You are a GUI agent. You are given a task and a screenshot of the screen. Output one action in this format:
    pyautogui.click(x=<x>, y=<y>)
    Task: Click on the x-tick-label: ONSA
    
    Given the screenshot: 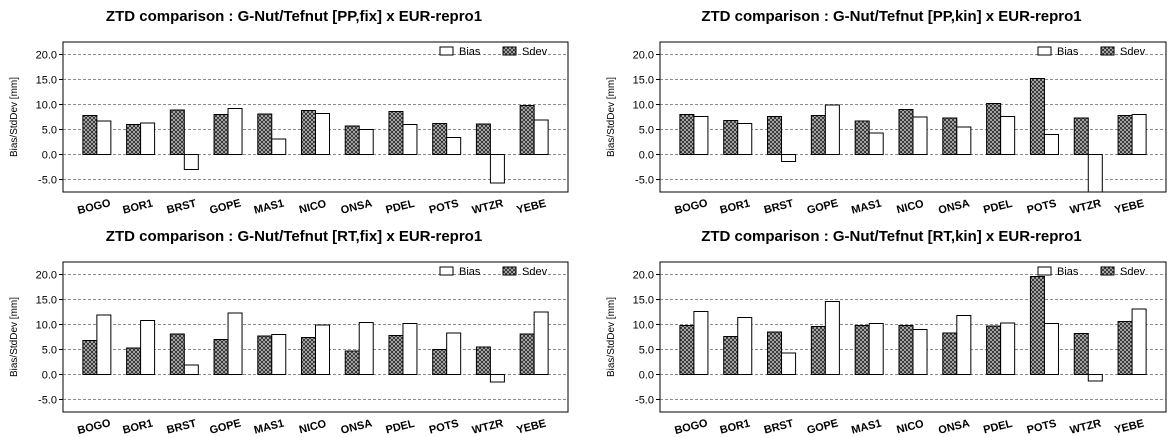 What is the action you would take?
    pyautogui.click(x=954, y=206)
    